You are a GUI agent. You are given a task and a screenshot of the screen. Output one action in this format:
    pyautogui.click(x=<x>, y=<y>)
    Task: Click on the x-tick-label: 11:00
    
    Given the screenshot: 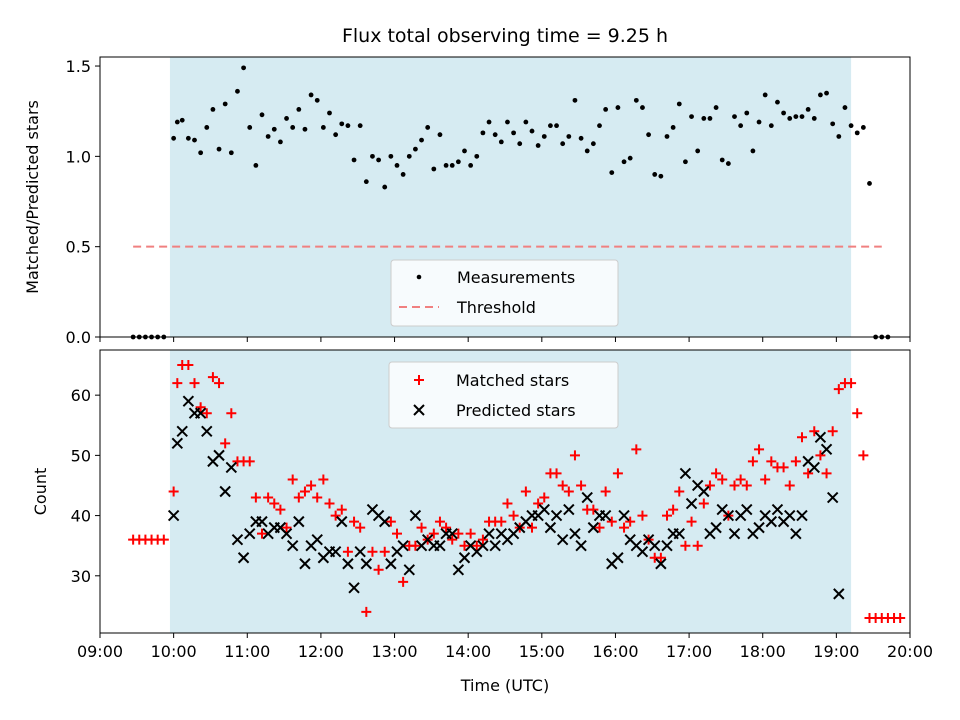 What is the action you would take?
    pyautogui.click(x=247, y=651)
    